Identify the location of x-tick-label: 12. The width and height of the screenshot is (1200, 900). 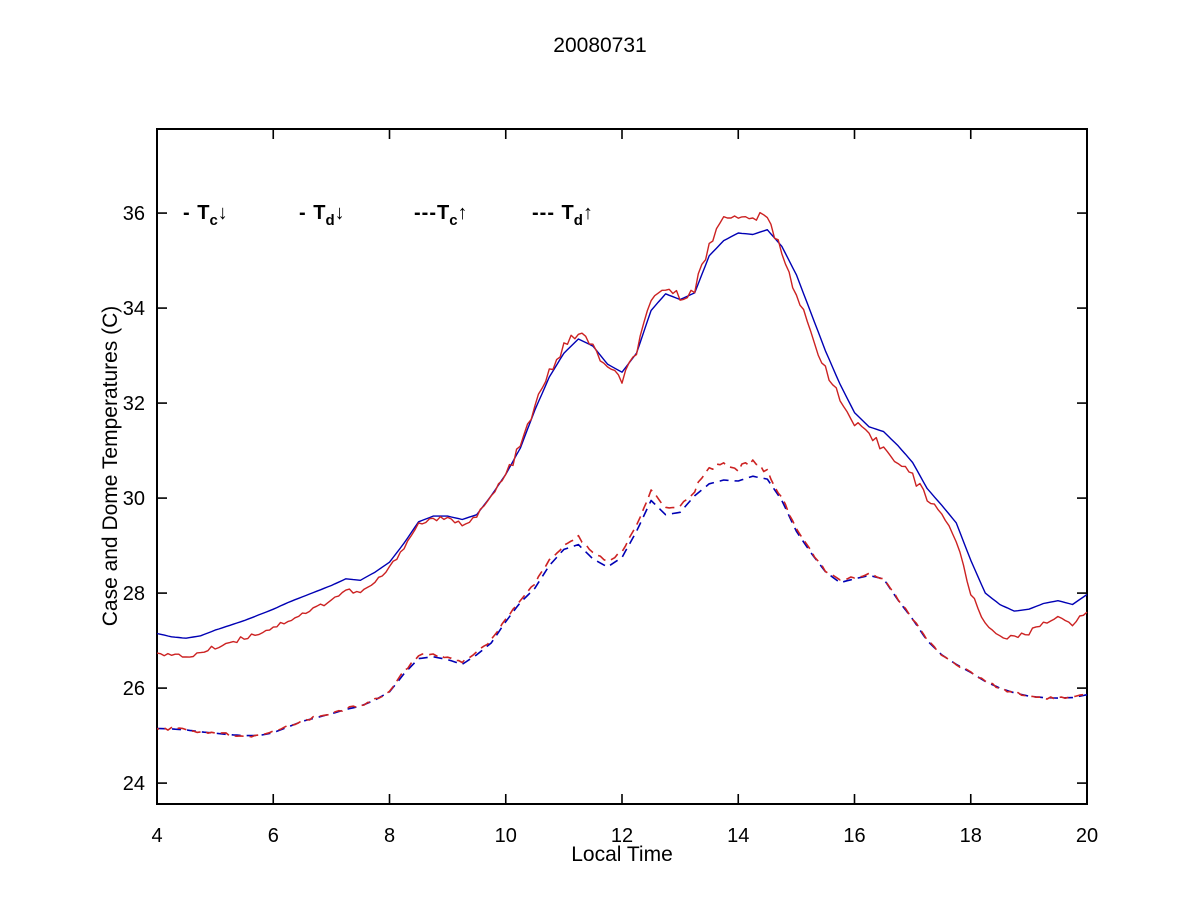
(622, 836).